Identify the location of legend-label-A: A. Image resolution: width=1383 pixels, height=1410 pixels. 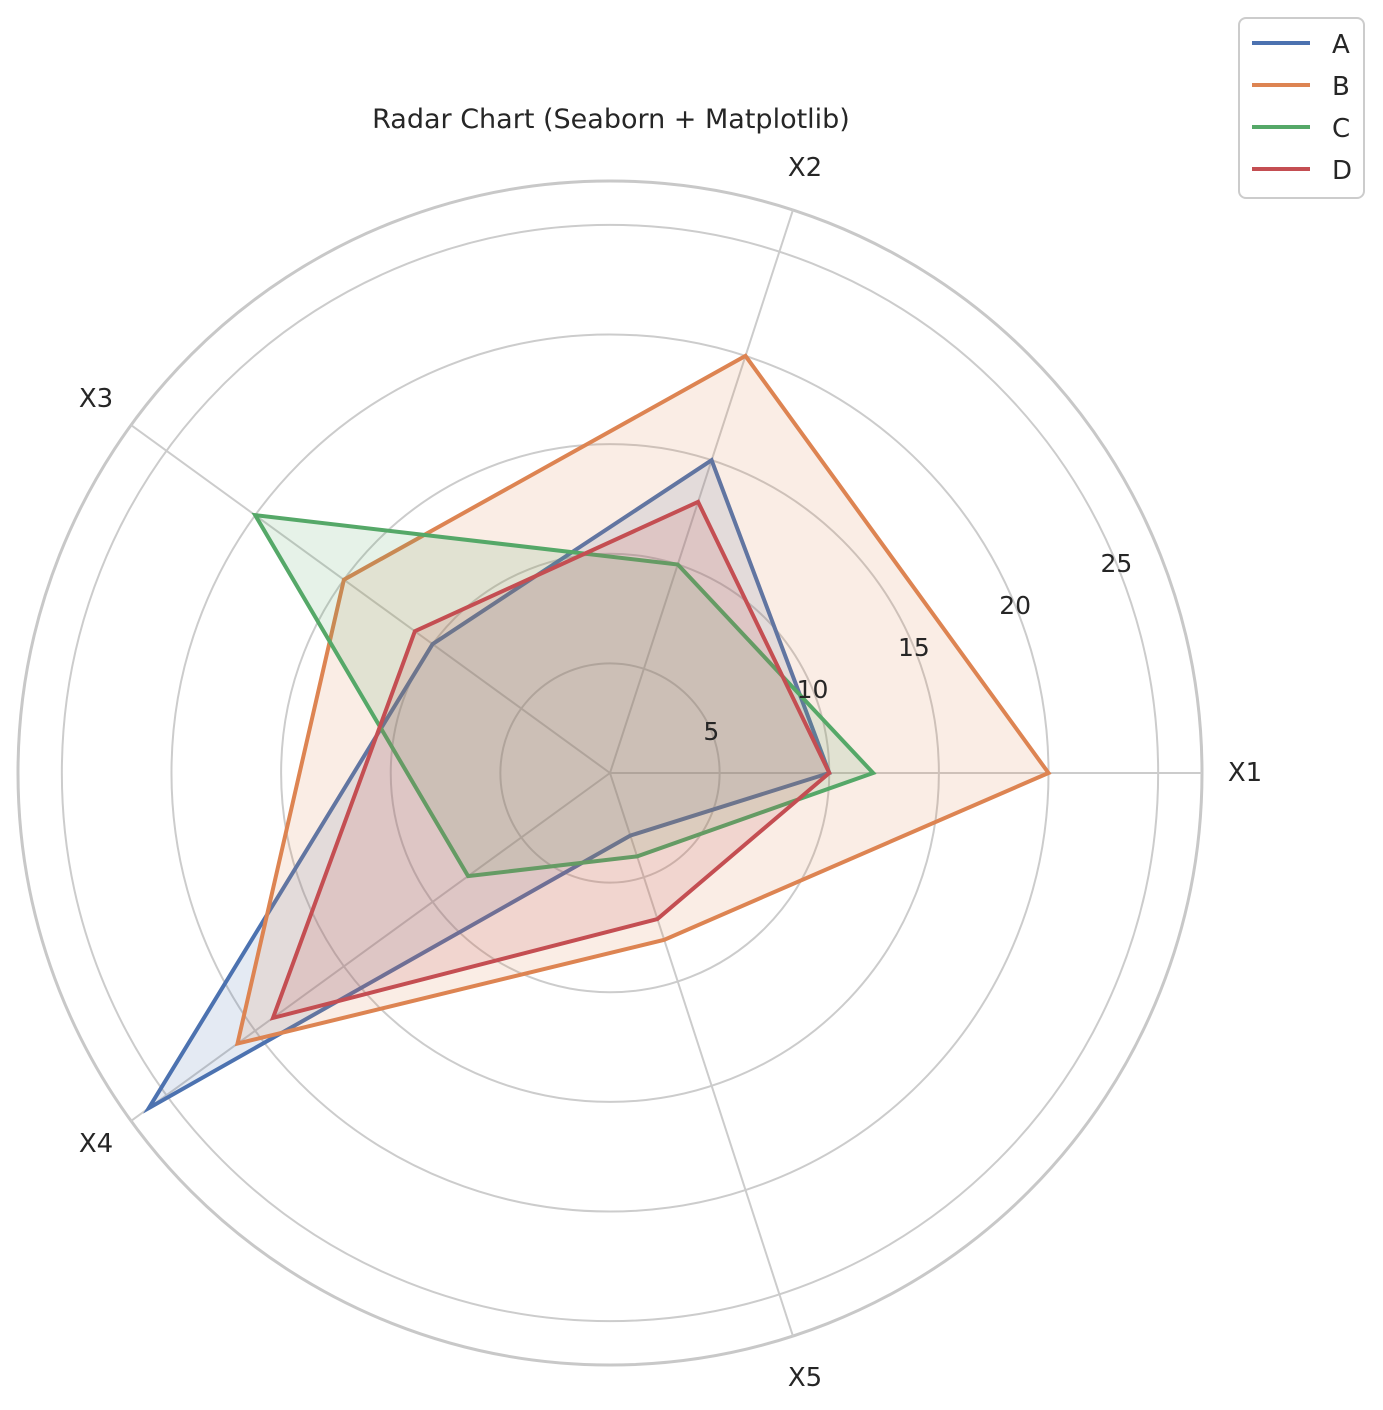
(1341, 45).